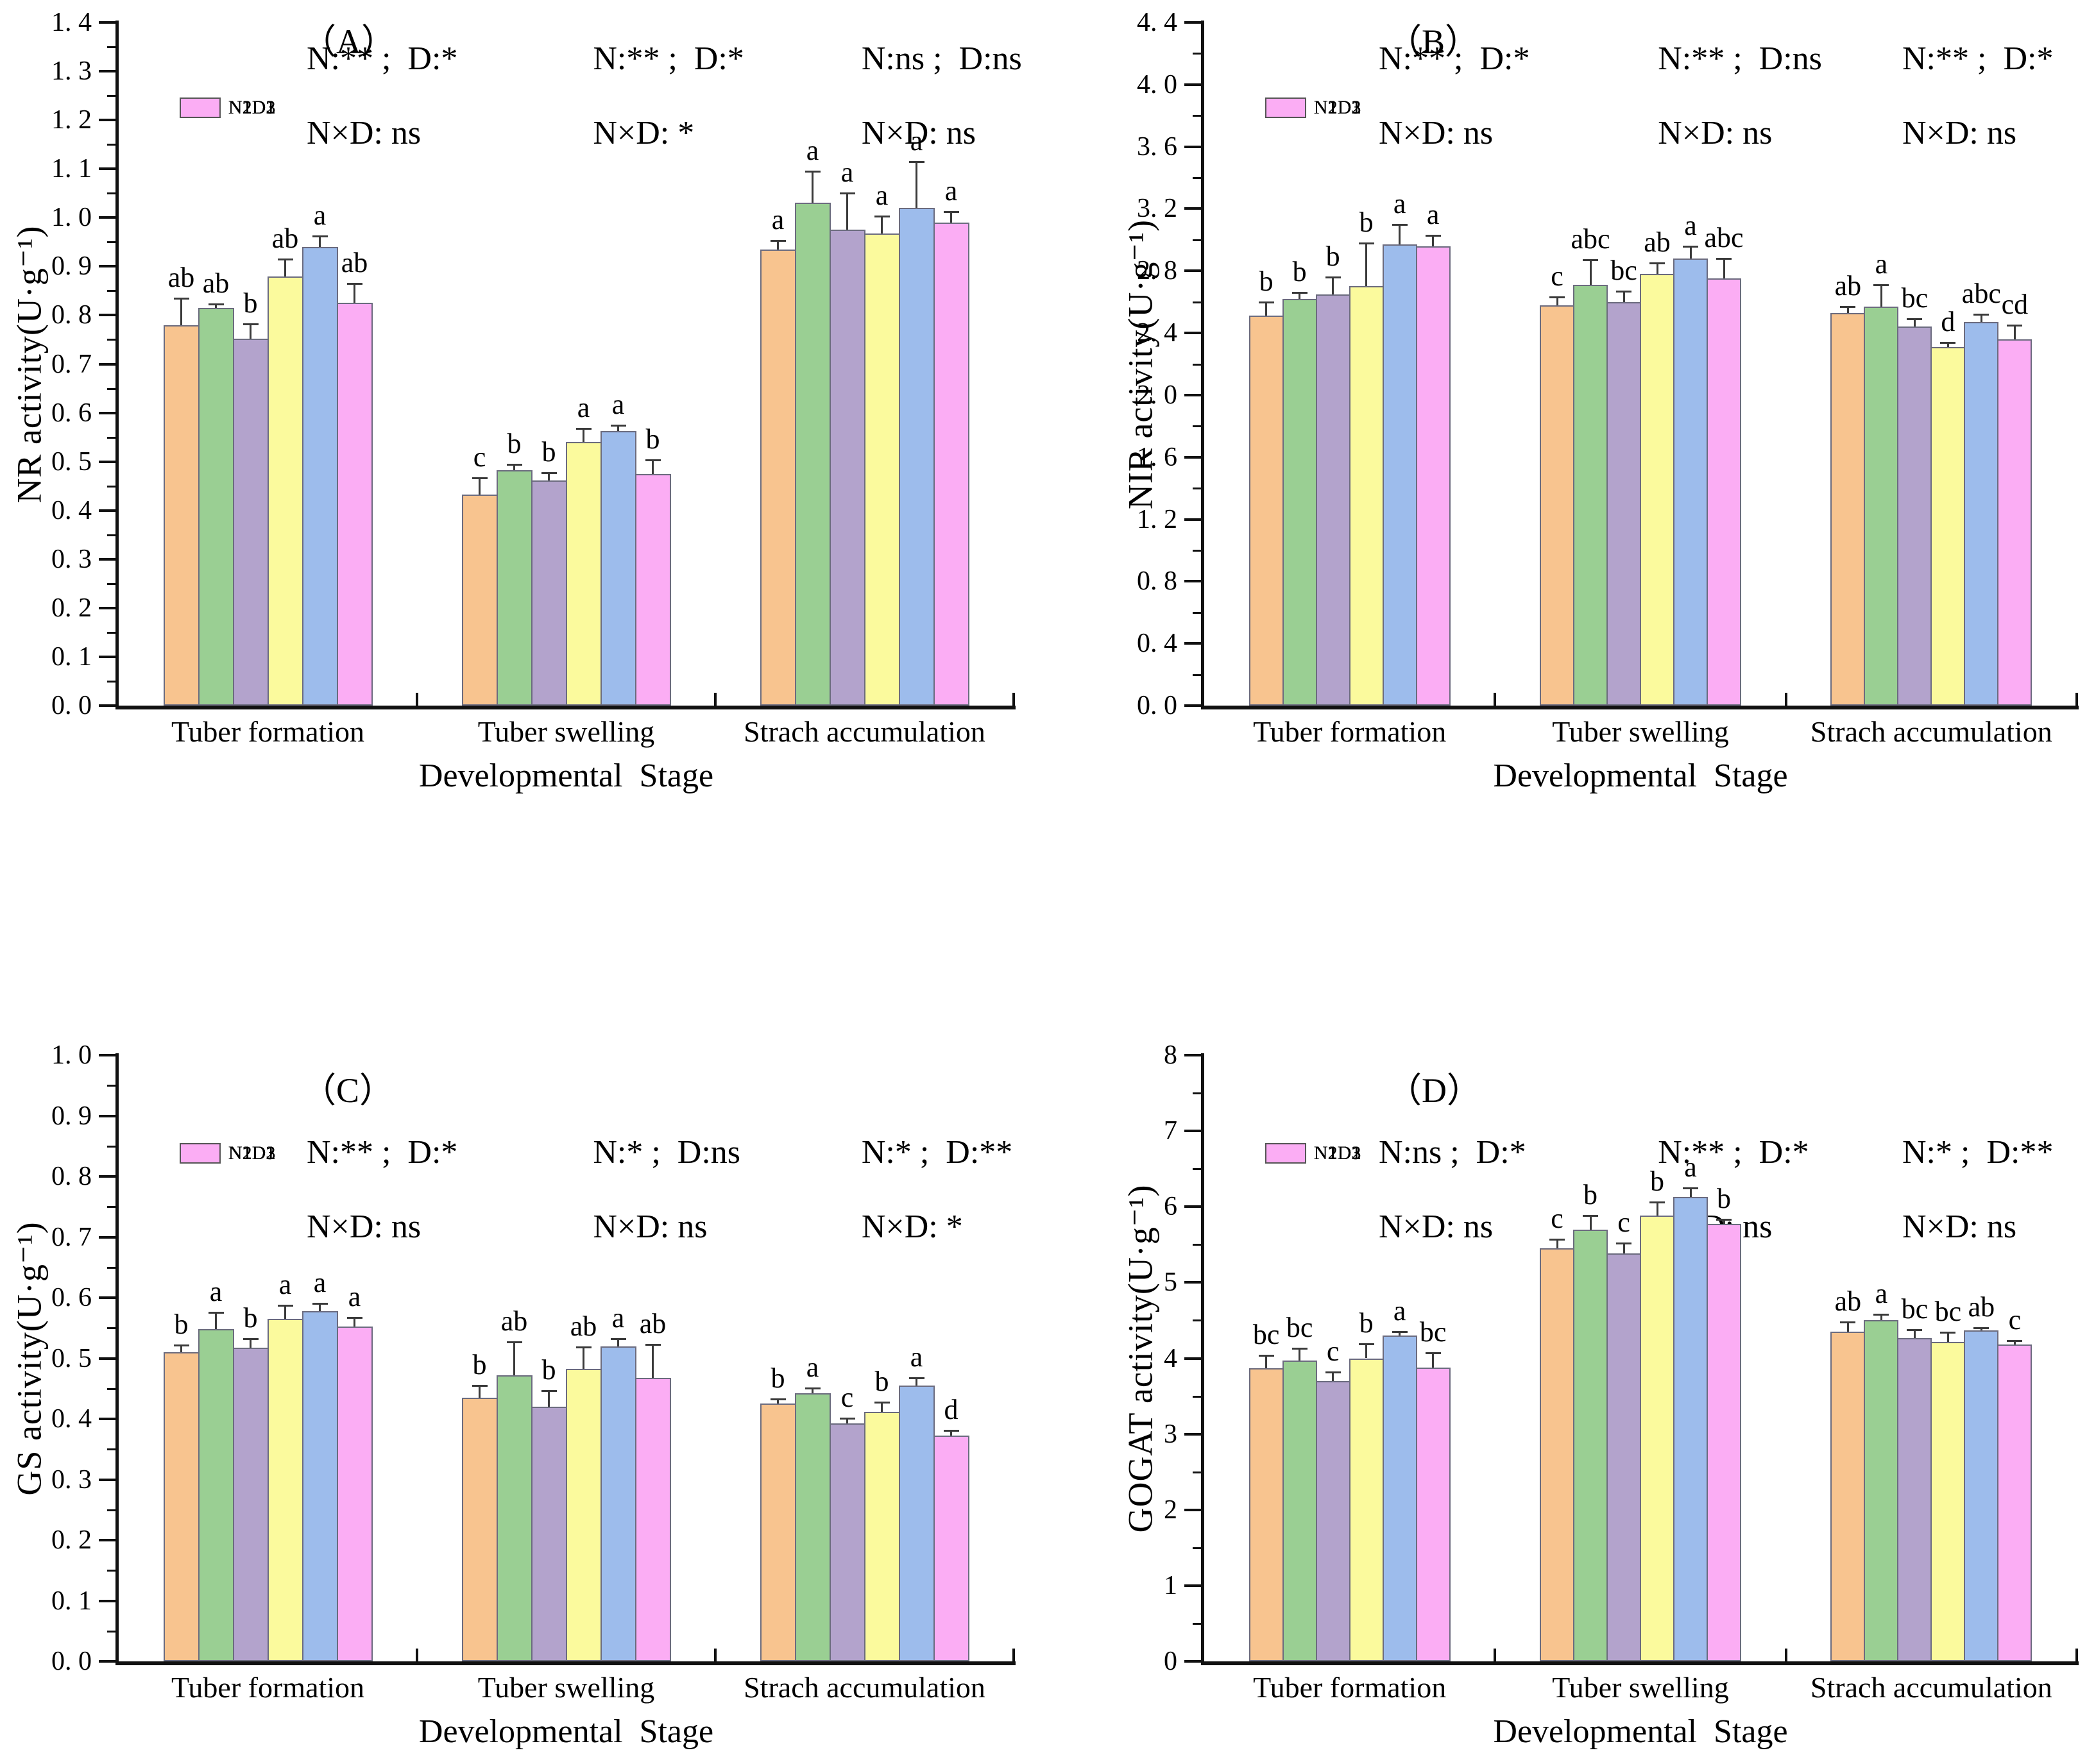 The width and height of the screenshot is (2087, 1764). I want to click on legend-label: N2D2, so click(252, 107).